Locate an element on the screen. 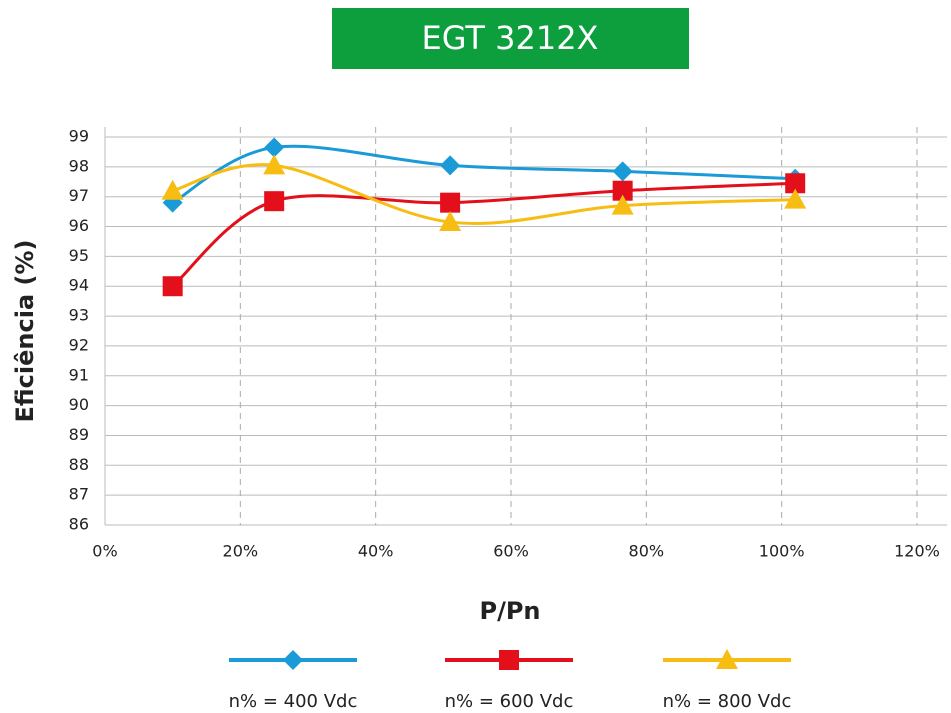 This screenshot has width=951, height=713. x-tick-label: 20% is located at coordinates (241, 551).